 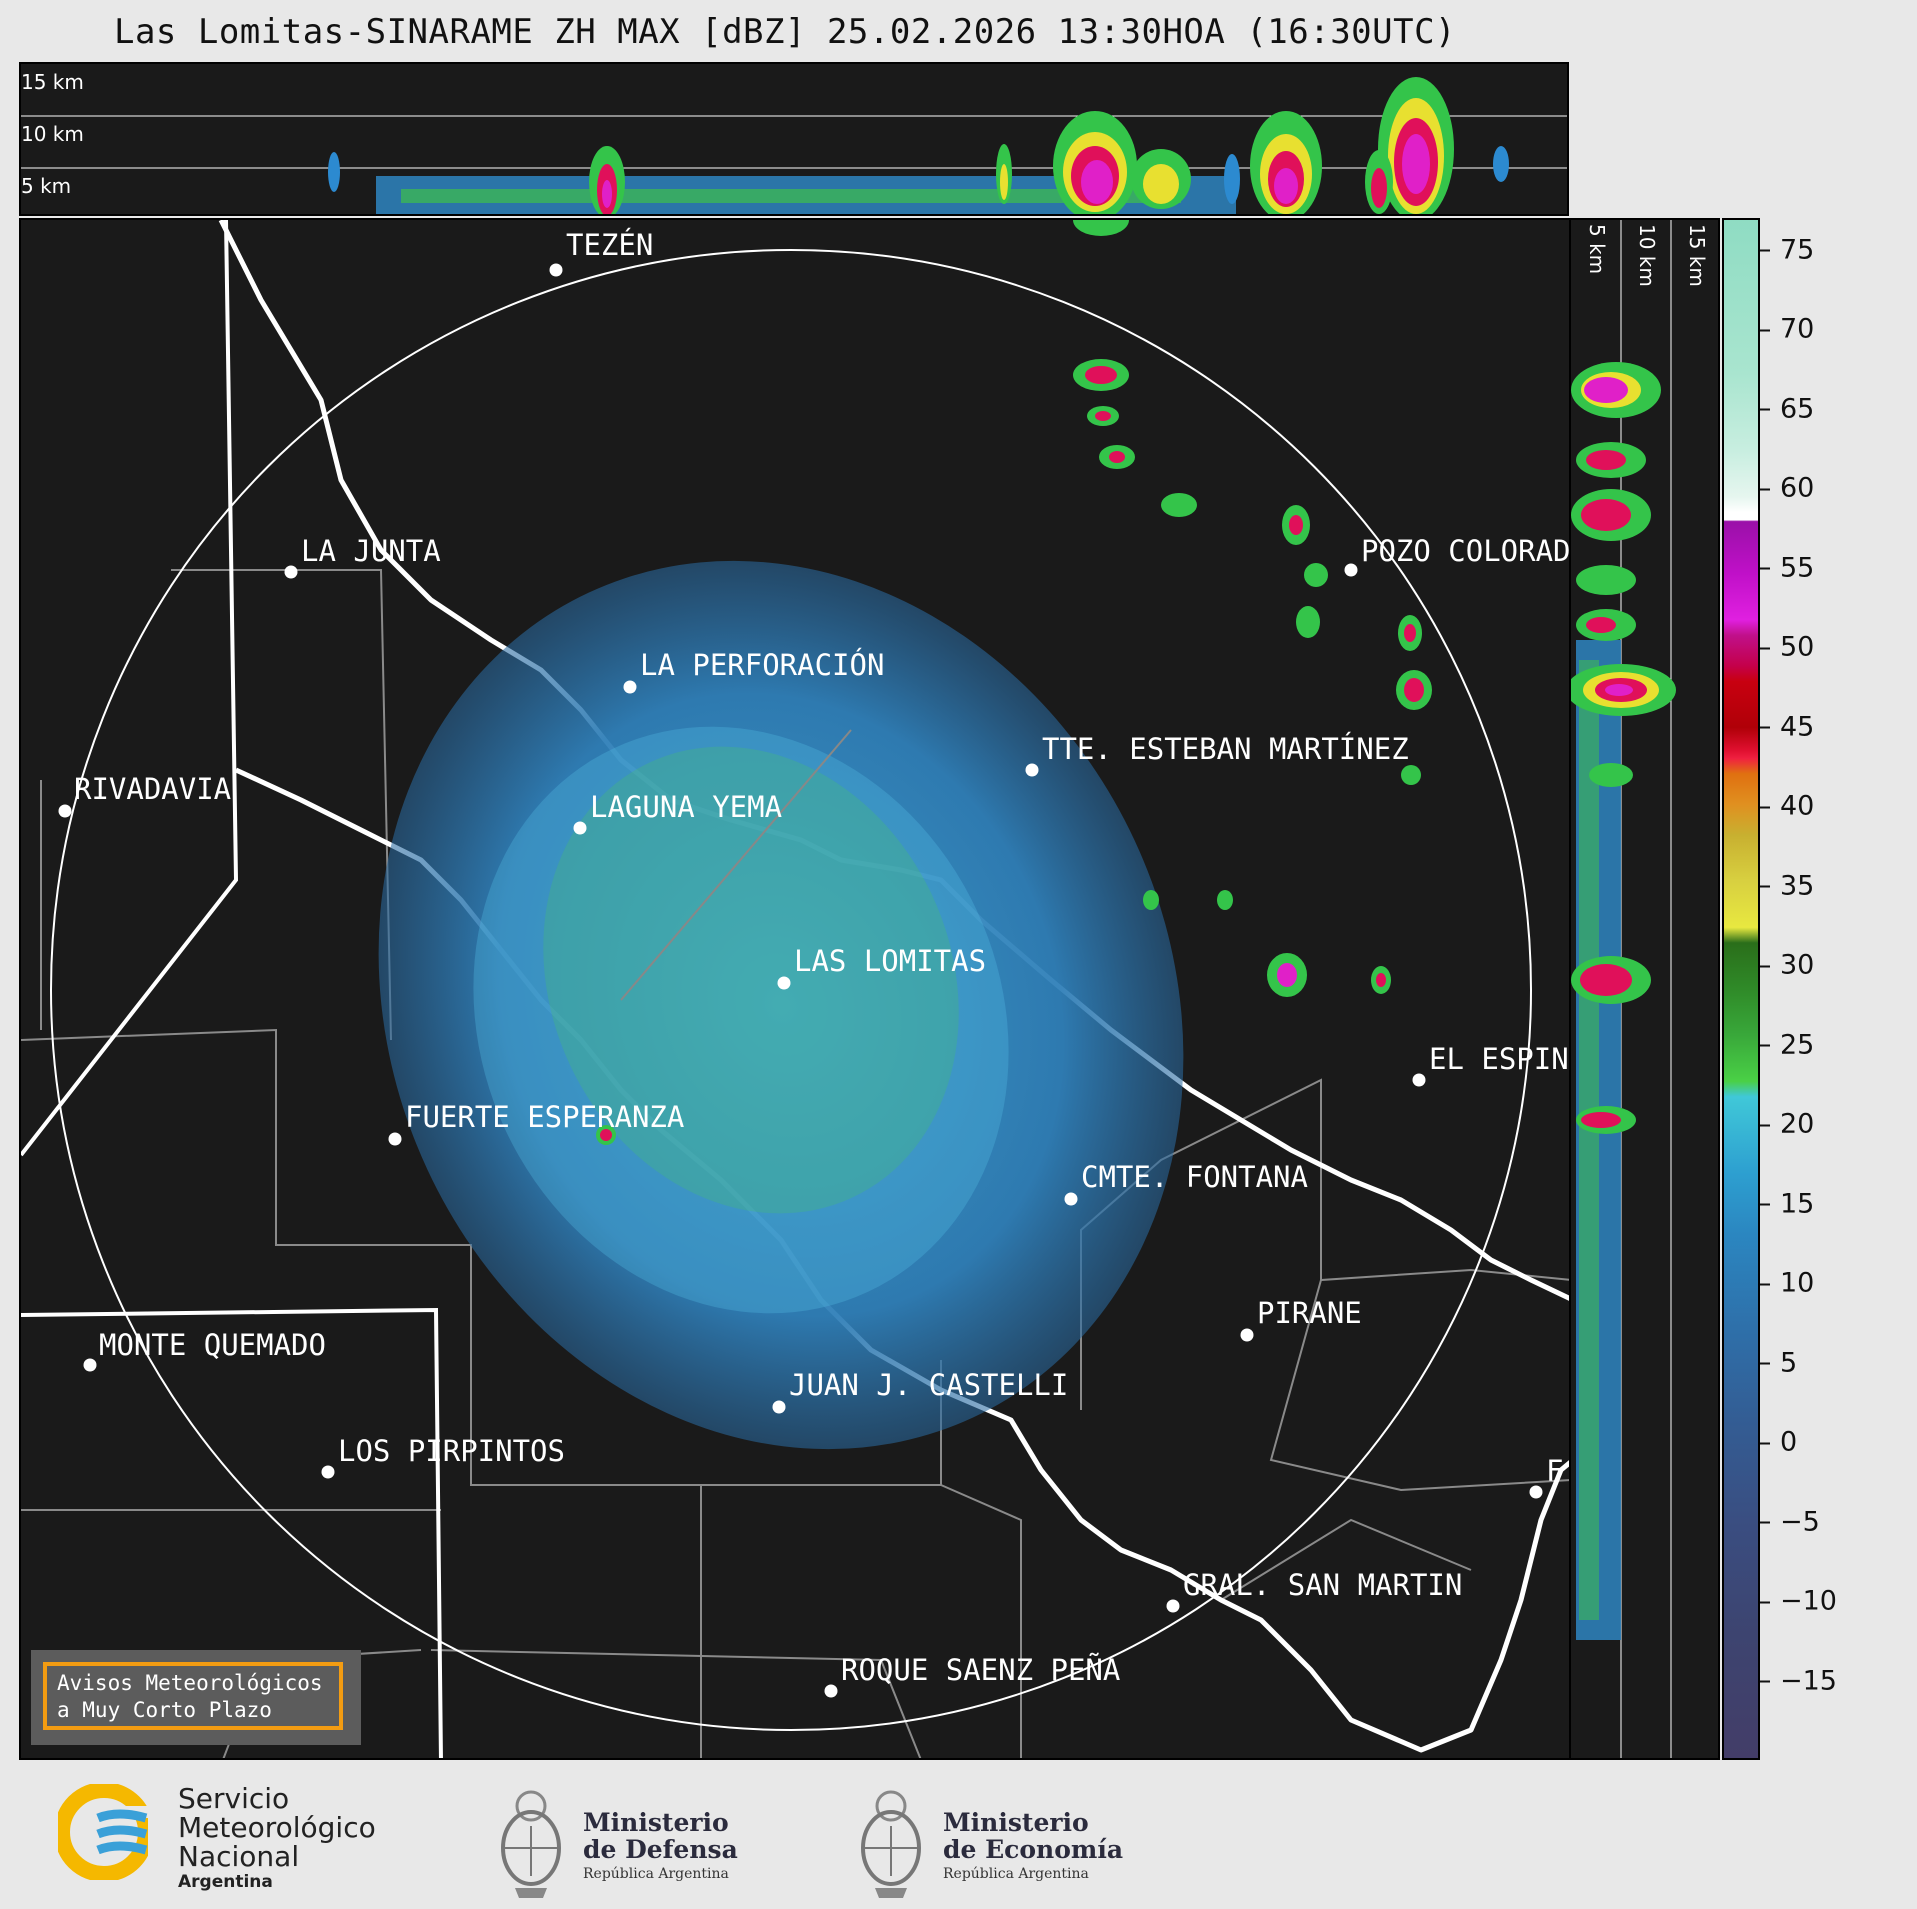 I want to click on colorbar-tick-label: −5, so click(x=1790, y=1521).